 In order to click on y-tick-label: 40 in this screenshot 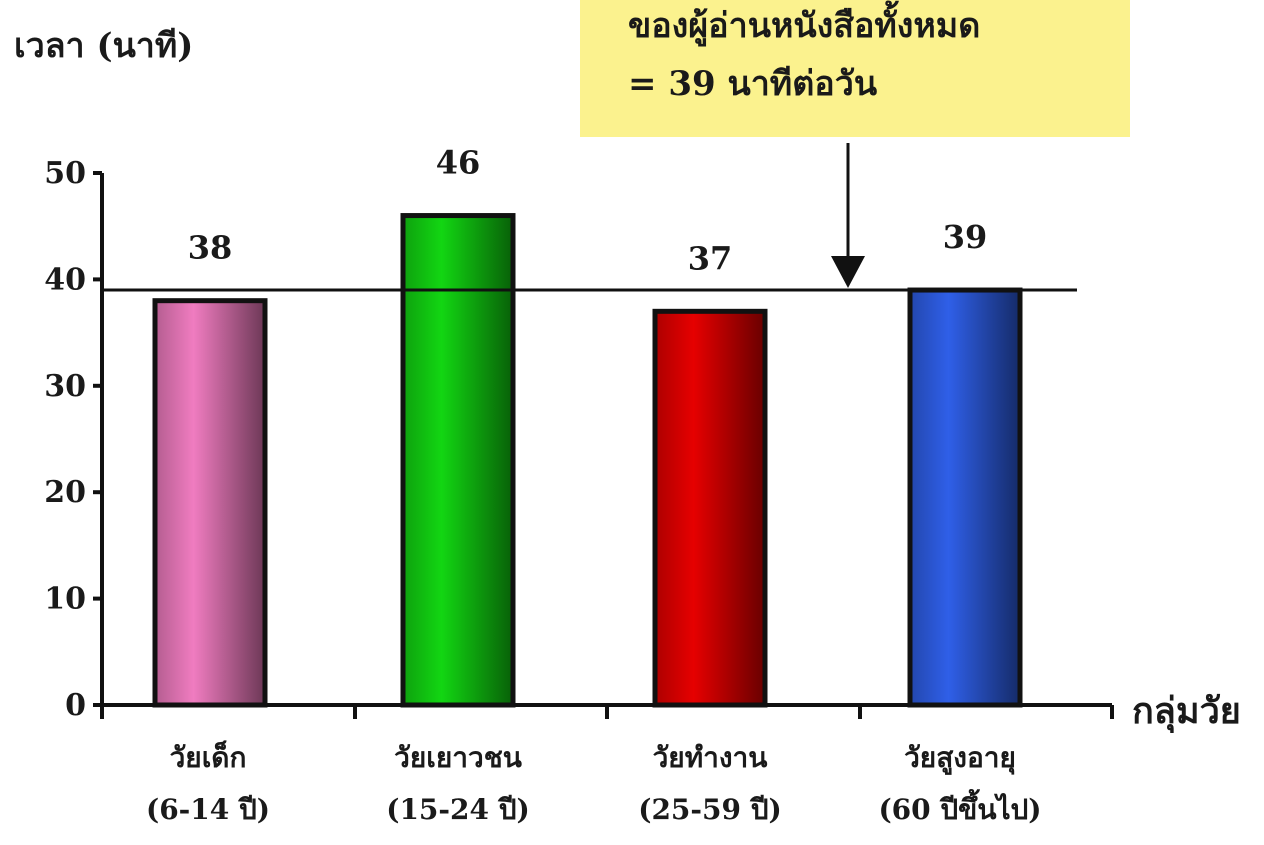, I will do `click(65, 279)`.